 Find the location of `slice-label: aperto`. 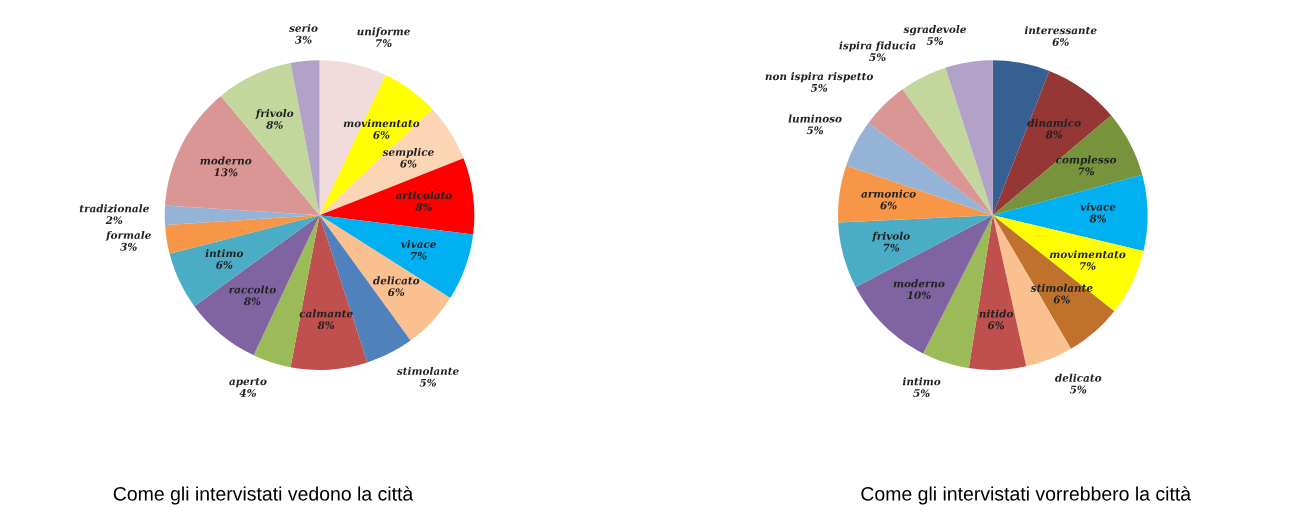

slice-label: aperto is located at coordinates (248, 382).